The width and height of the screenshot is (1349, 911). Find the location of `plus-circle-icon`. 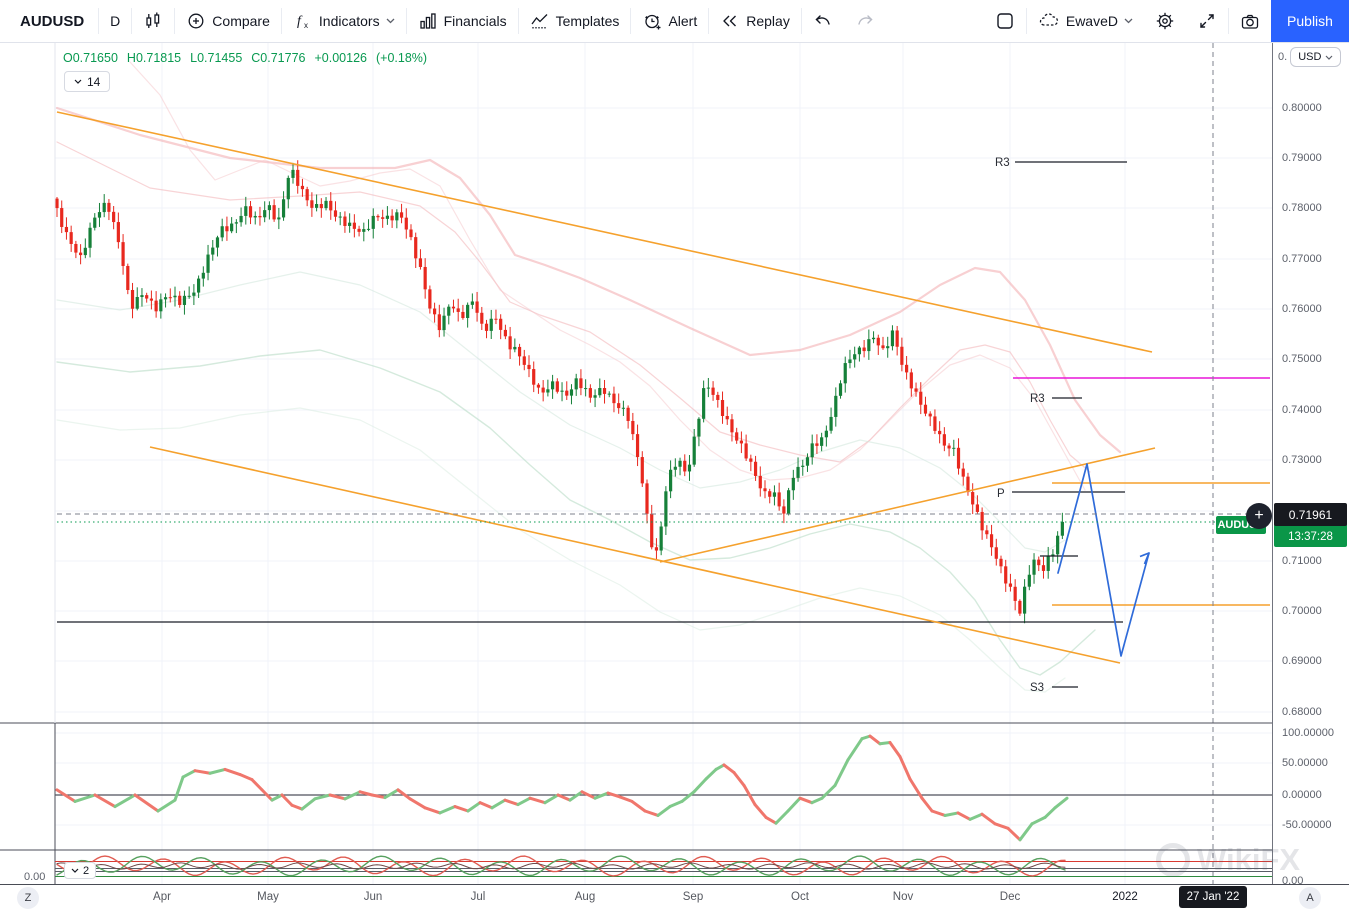

plus-circle-icon is located at coordinates (196, 21).